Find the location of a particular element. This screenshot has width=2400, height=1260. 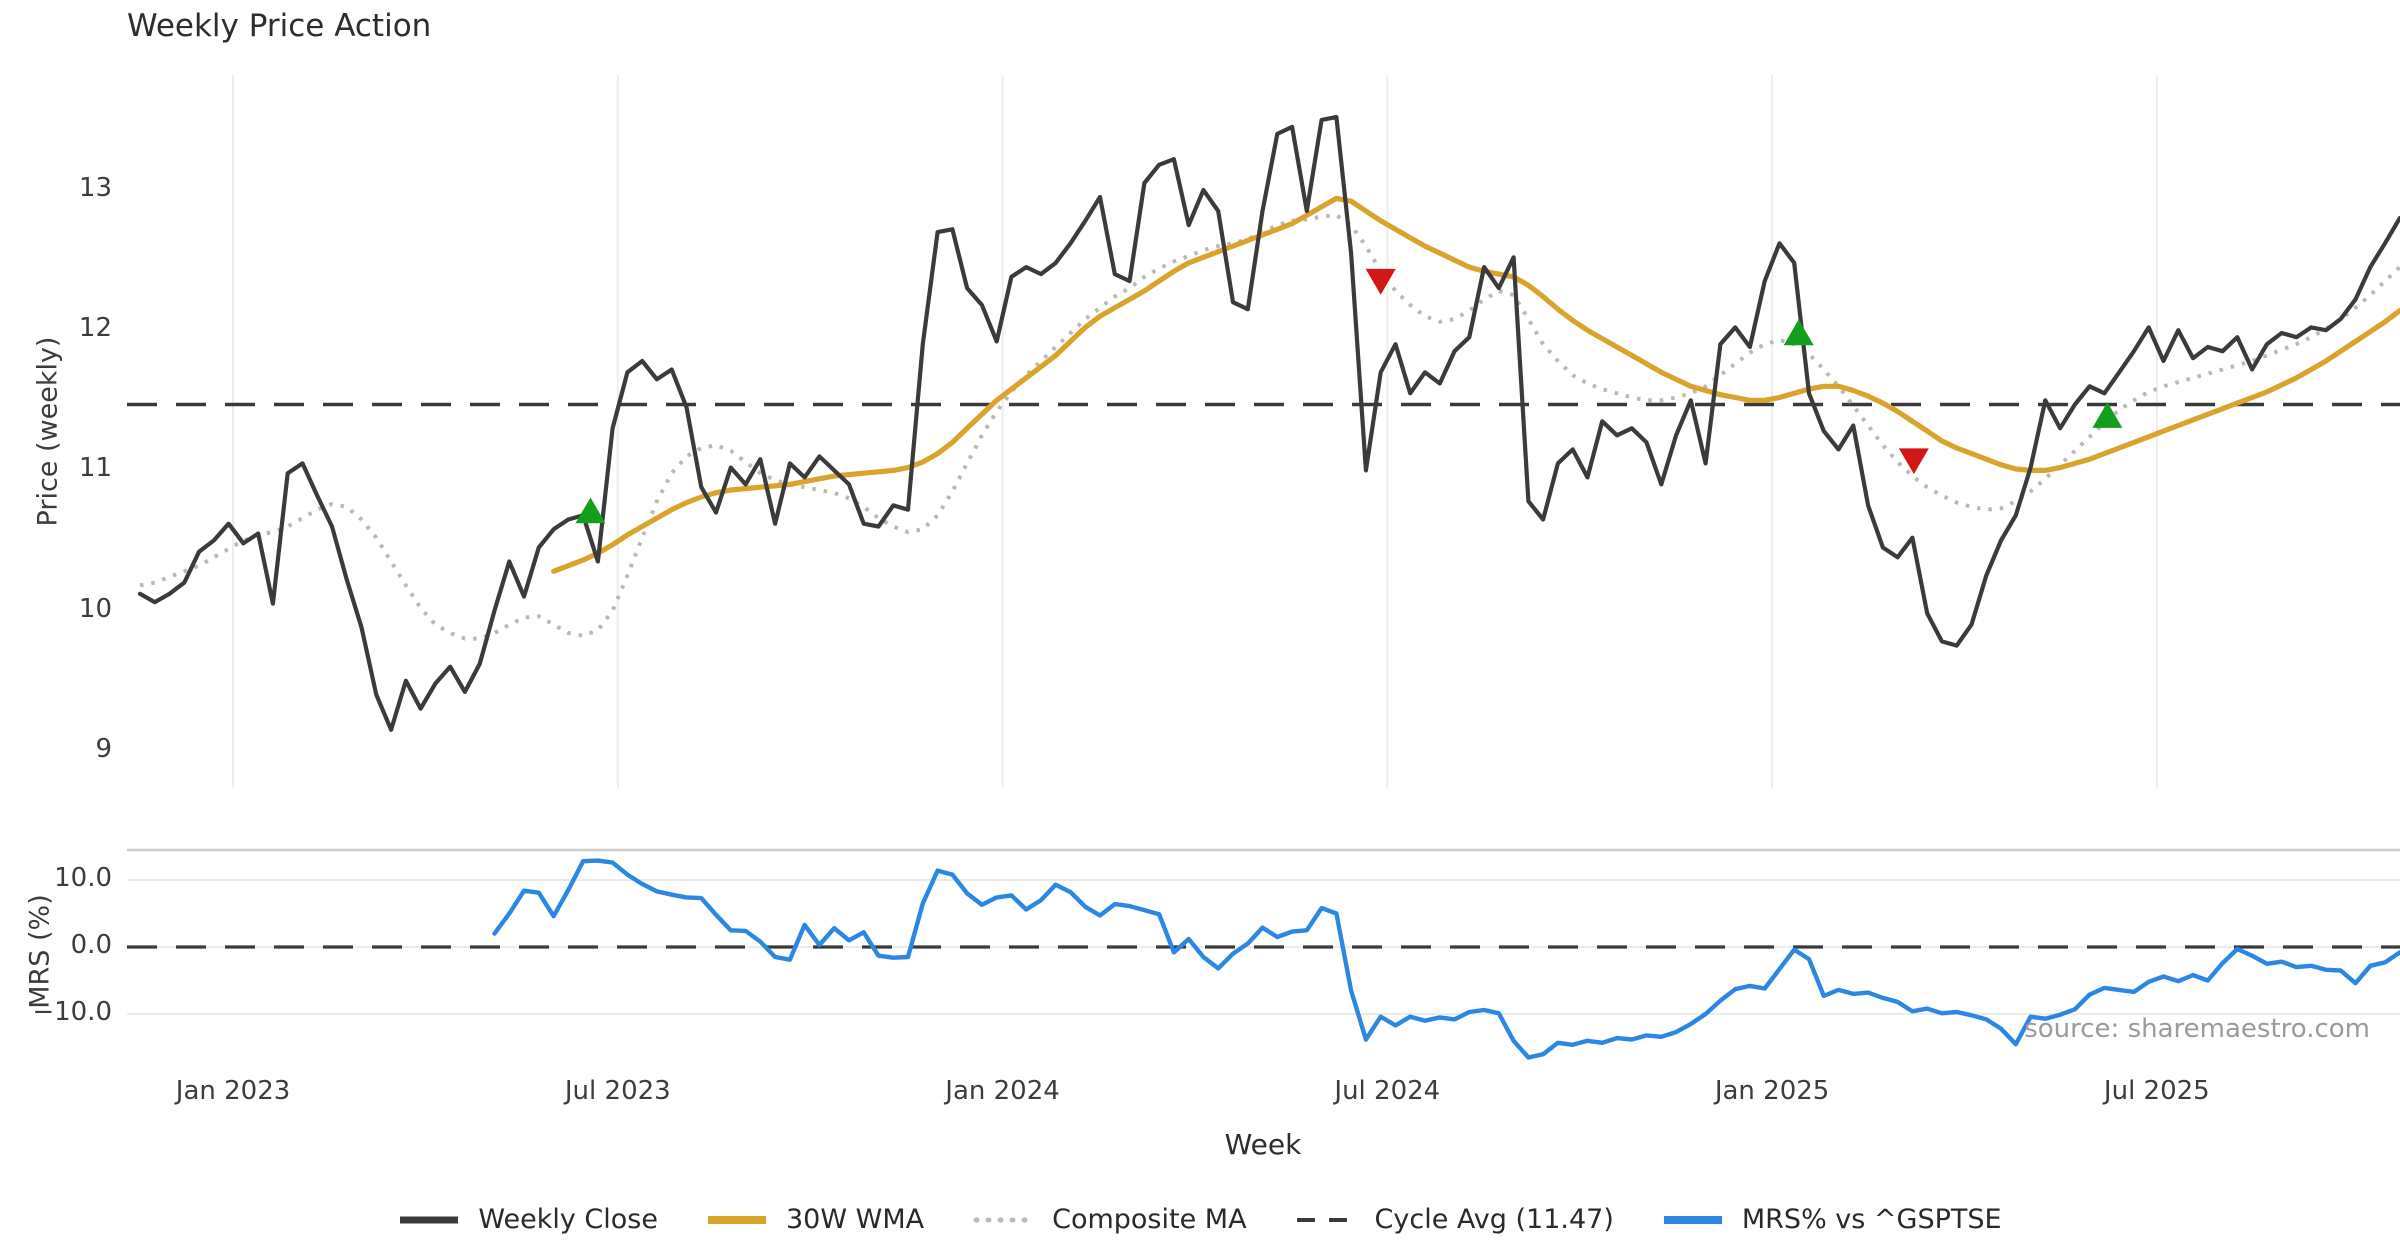

legend-item-composite-ma: Composite MA is located at coordinates (1109, 1219).